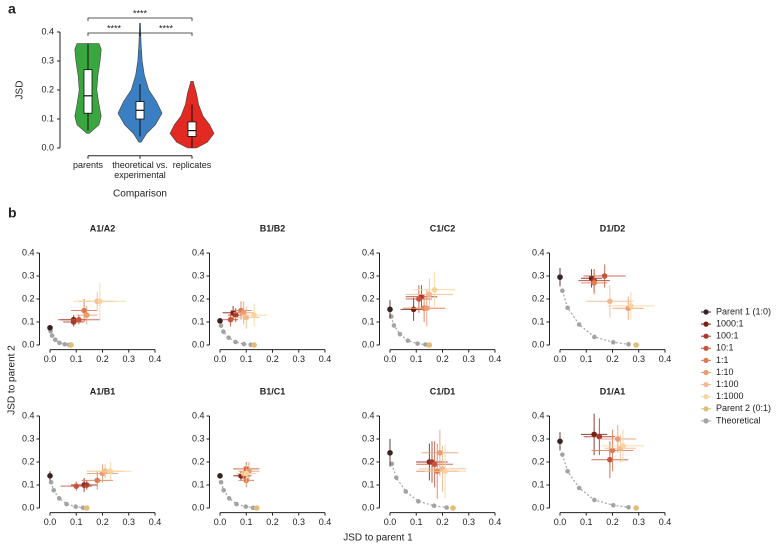 The height and width of the screenshot is (548, 780). I want to click on subplot-title: C1/C2, so click(443, 228).